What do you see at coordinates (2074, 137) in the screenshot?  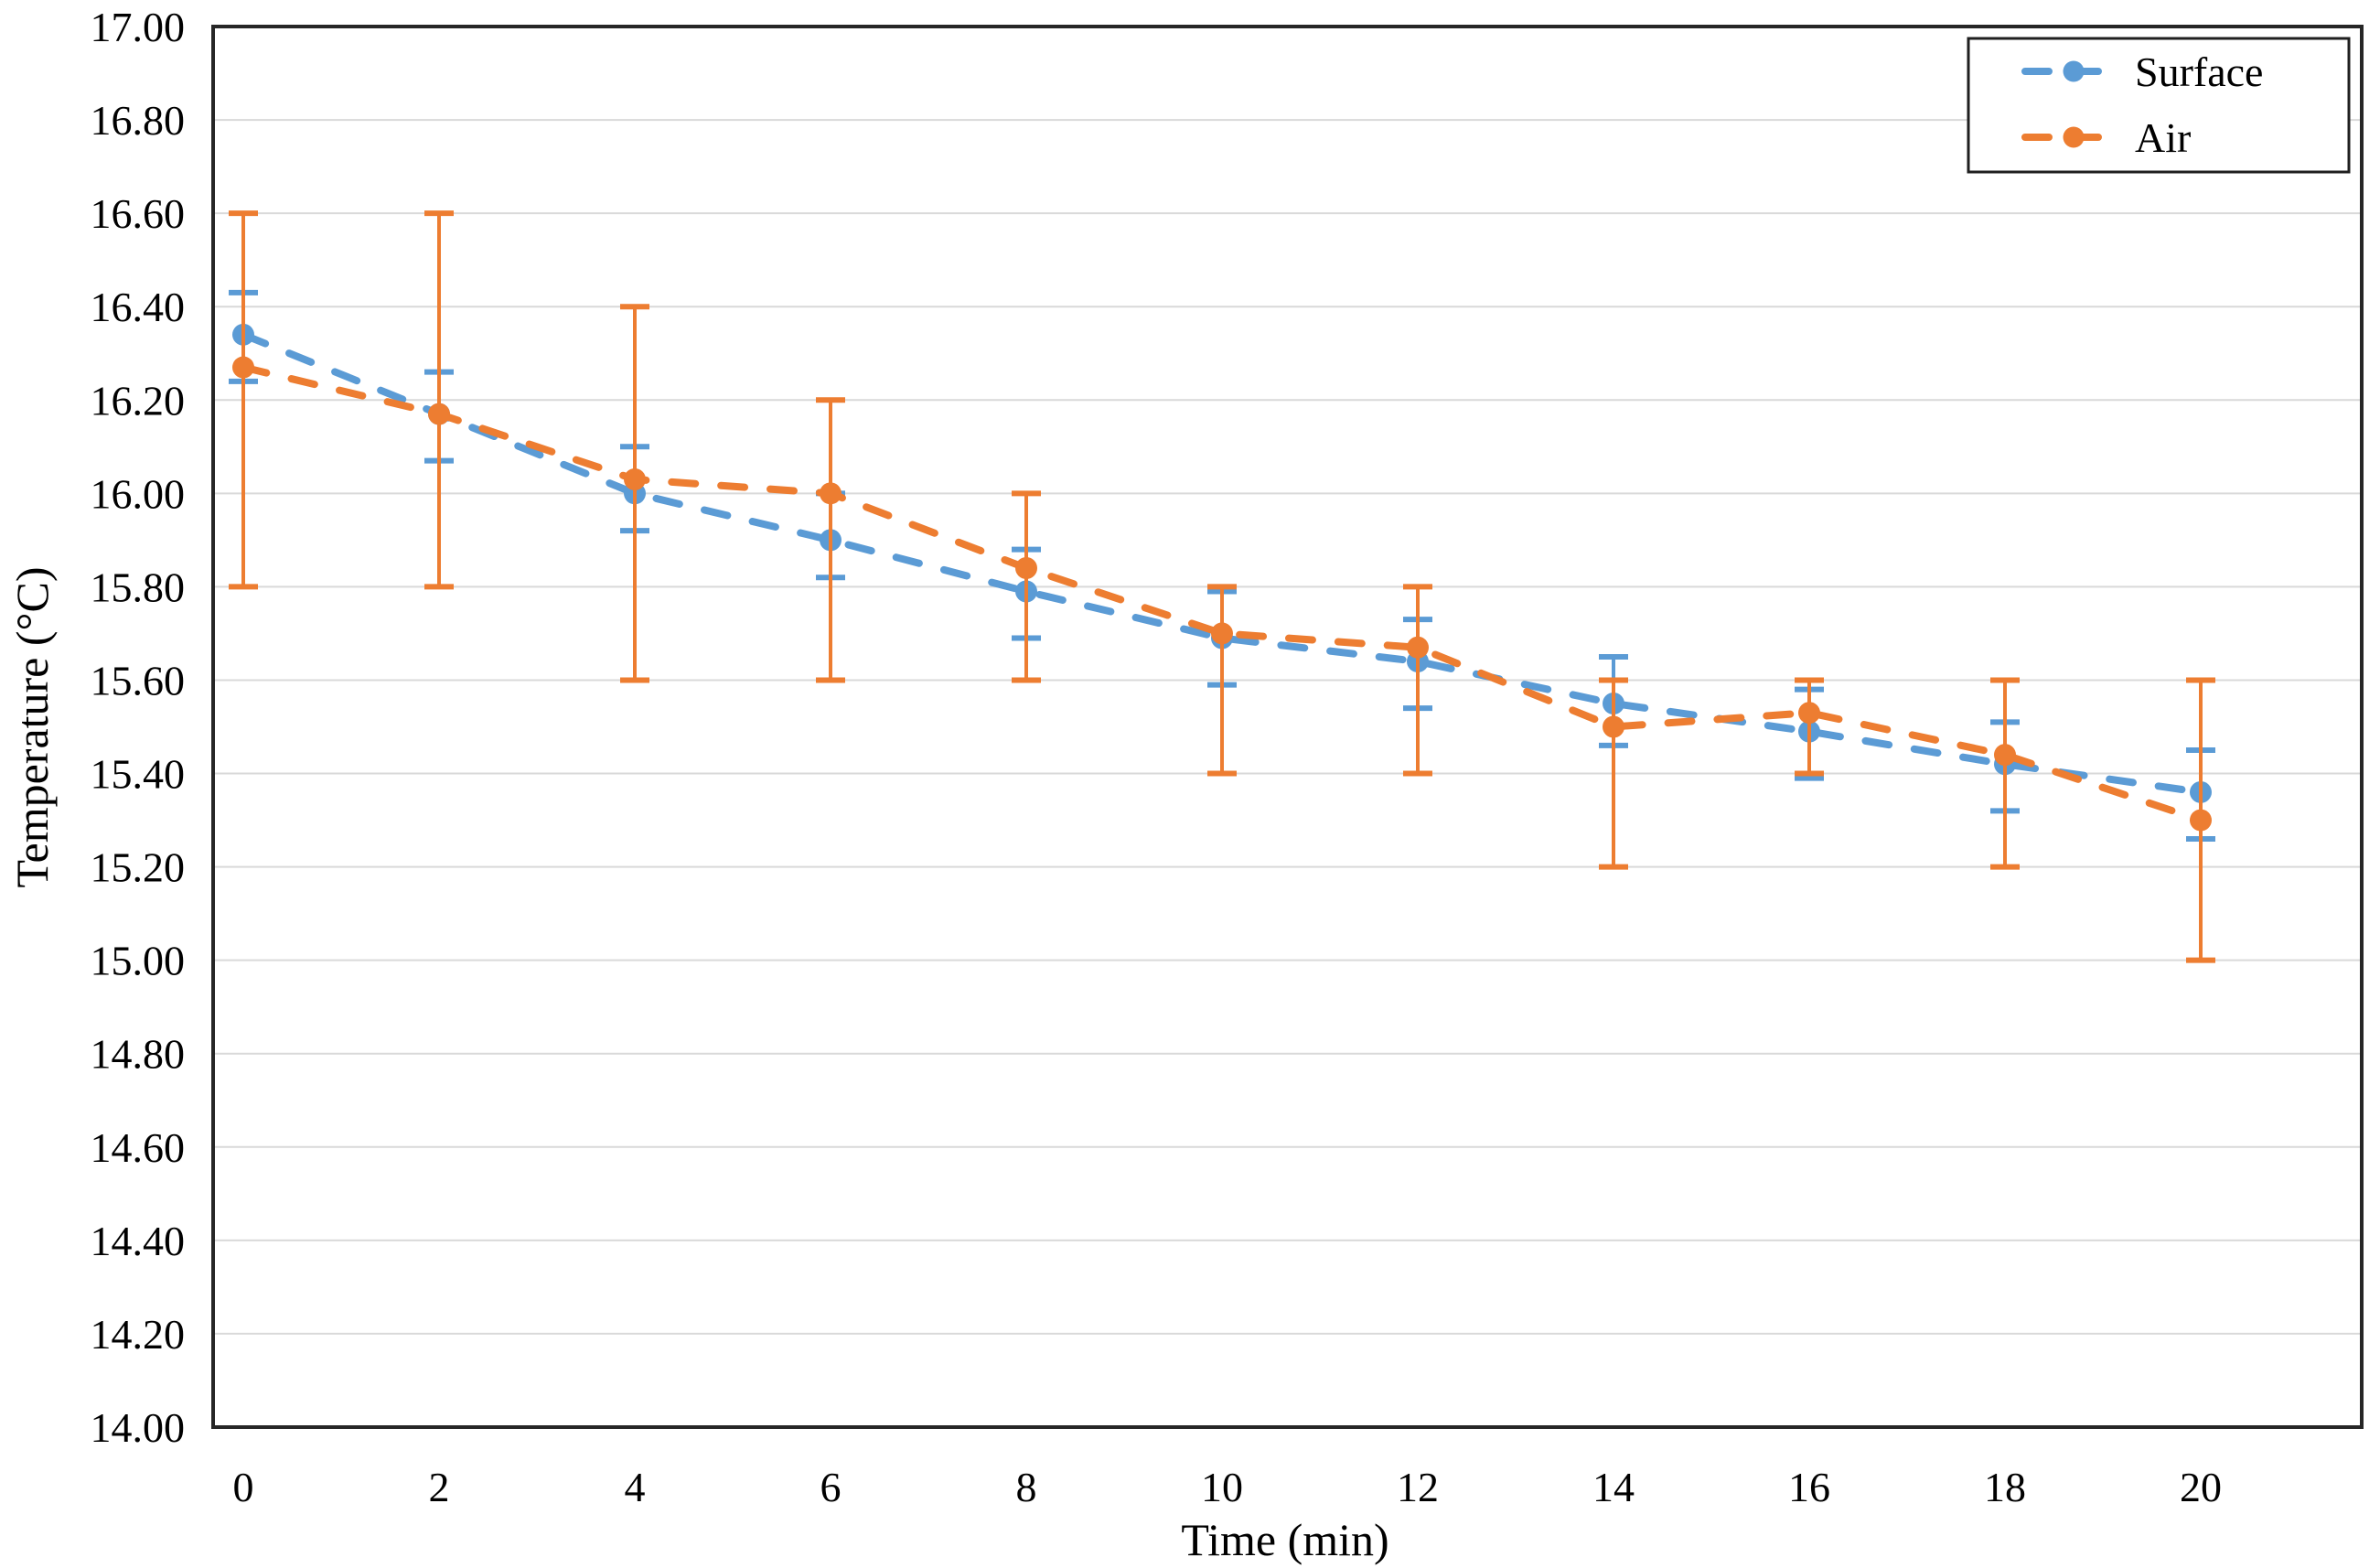 I see `legend-air-marker-icon` at bounding box center [2074, 137].